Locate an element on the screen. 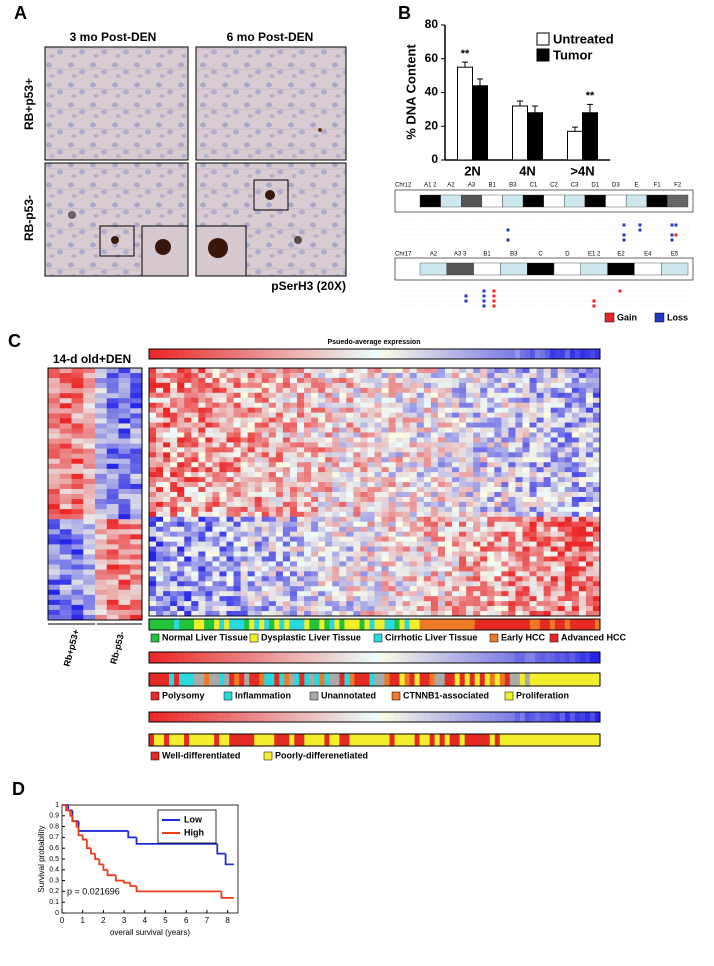 The height and width of the screenshot is (966, 714). band is located at coordinates (648, 269).